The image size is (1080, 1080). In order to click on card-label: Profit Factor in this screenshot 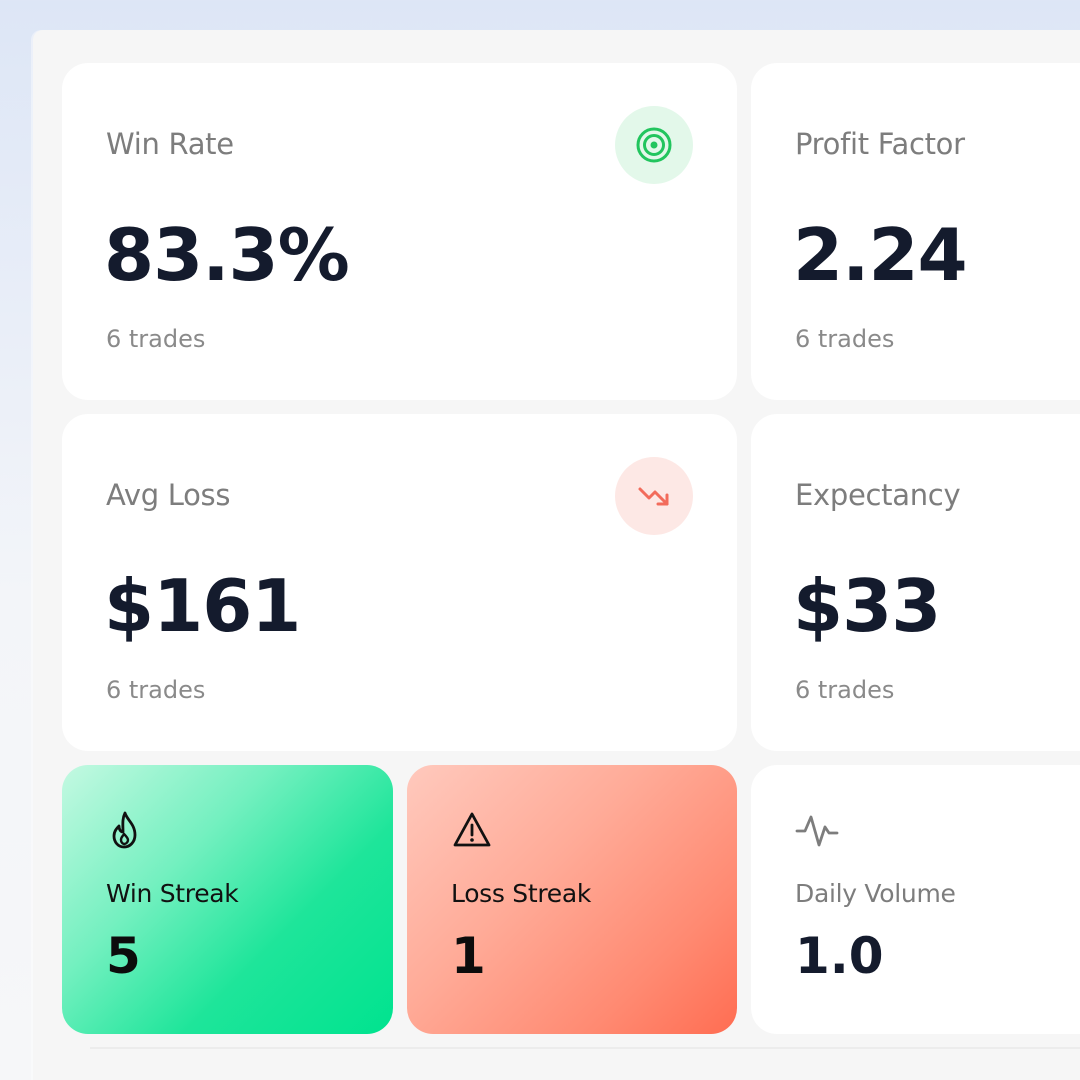, I will do `click(880, 144)`.